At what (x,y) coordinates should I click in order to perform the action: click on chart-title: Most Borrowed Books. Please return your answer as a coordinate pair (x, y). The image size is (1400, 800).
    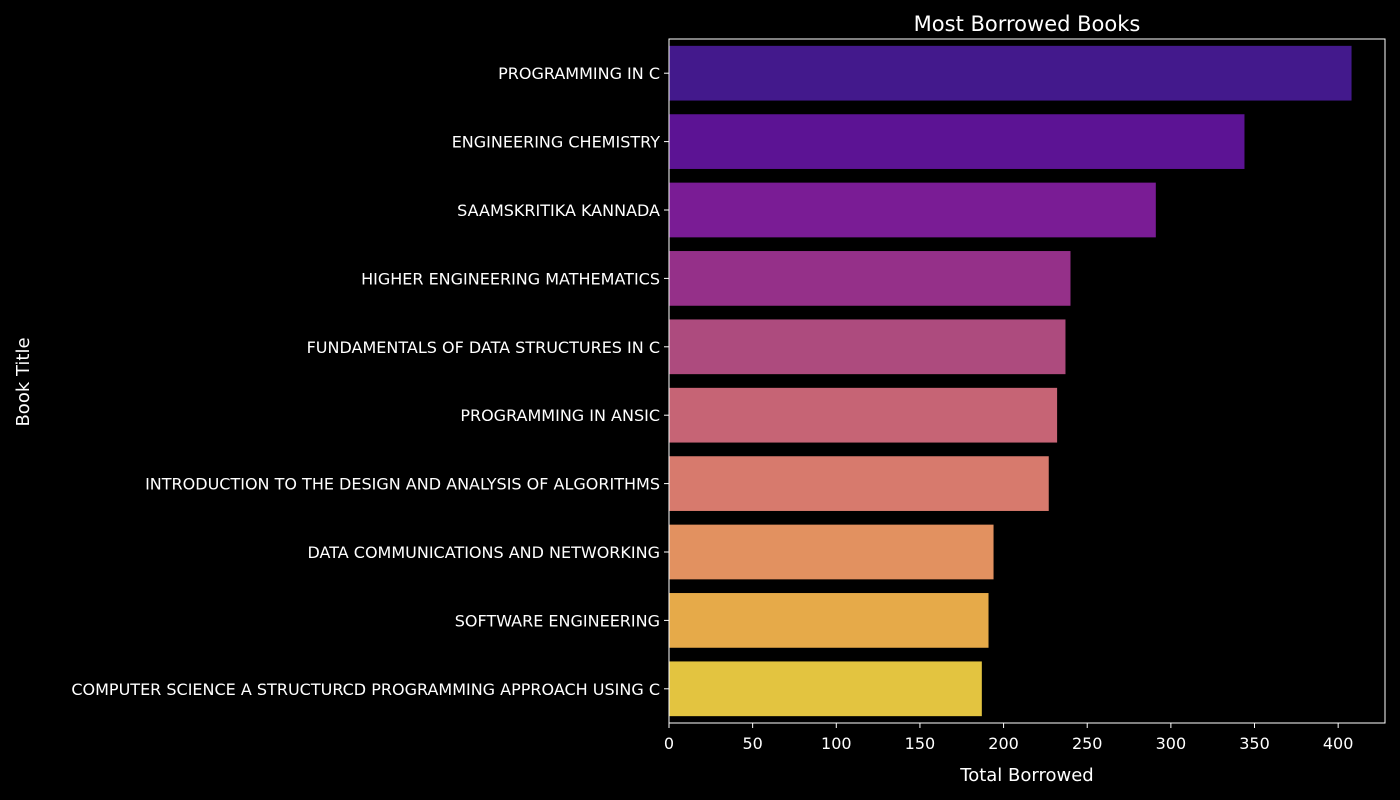
    Looking at the image, I should click on (1027, 24).